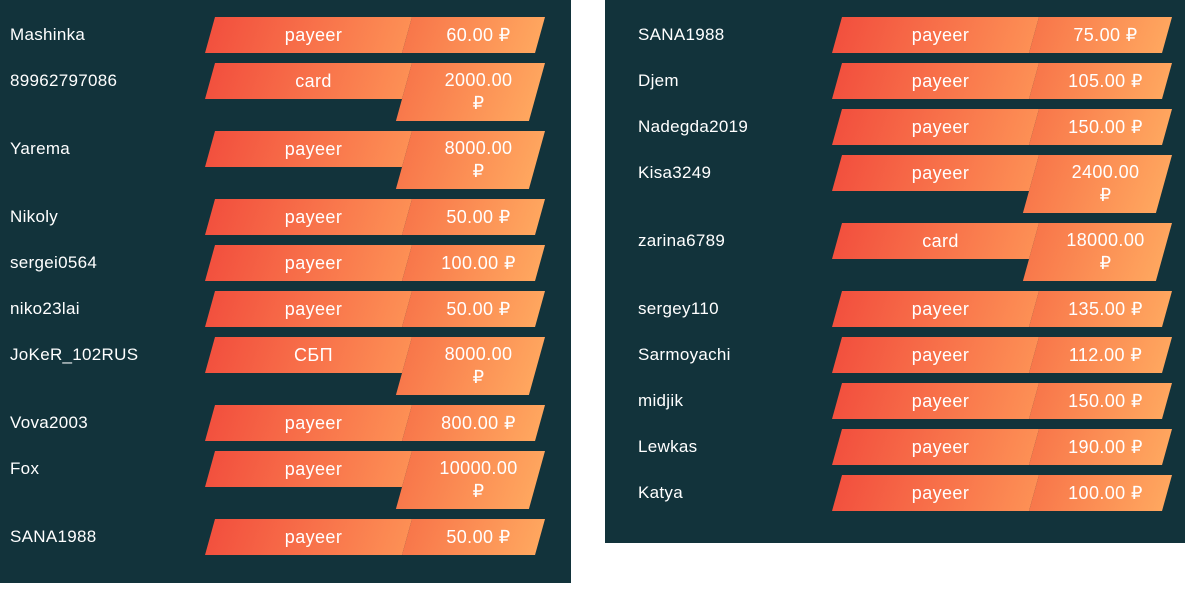 This screenshot has height=613, width=1187. What do you see at coordinates (658, 80) in the screenshot?
I see `username: Djem` at bounding box center [658, 80].